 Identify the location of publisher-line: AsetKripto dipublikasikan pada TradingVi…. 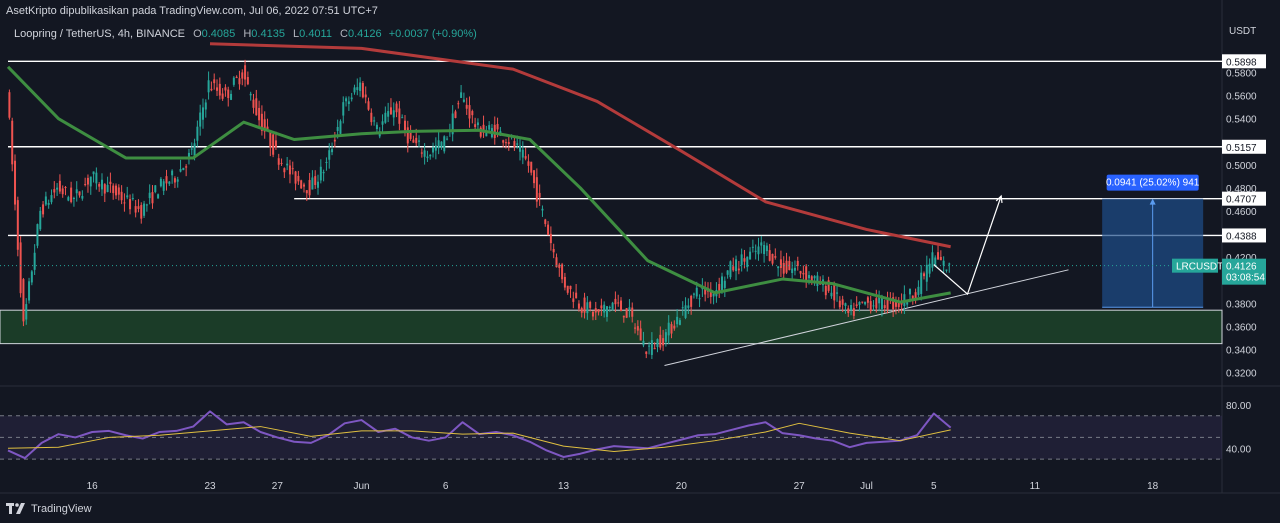
(192, 11).